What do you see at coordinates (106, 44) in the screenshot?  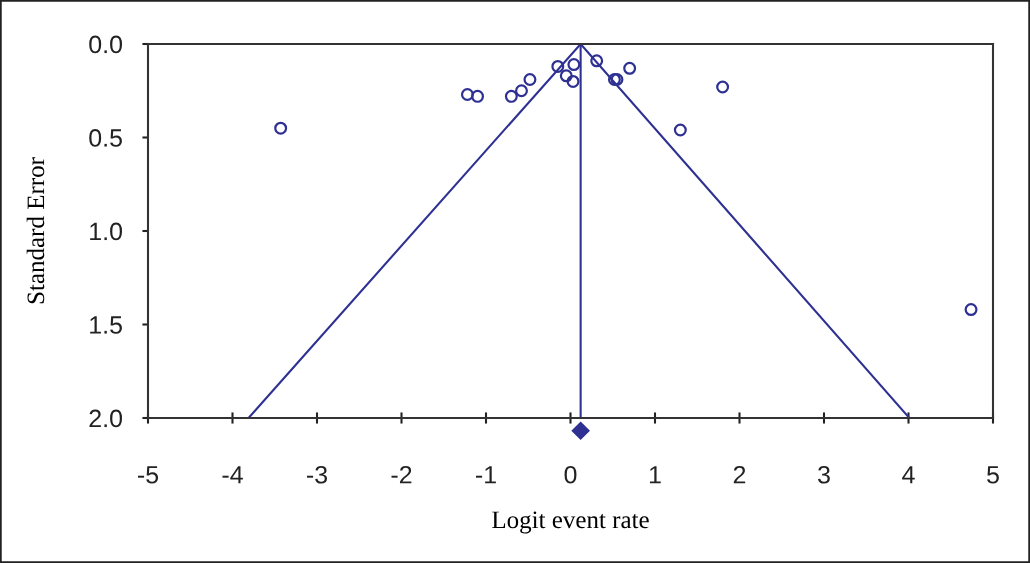 I see `y-tick-label: 0.0` at bounding box center [106, 44].